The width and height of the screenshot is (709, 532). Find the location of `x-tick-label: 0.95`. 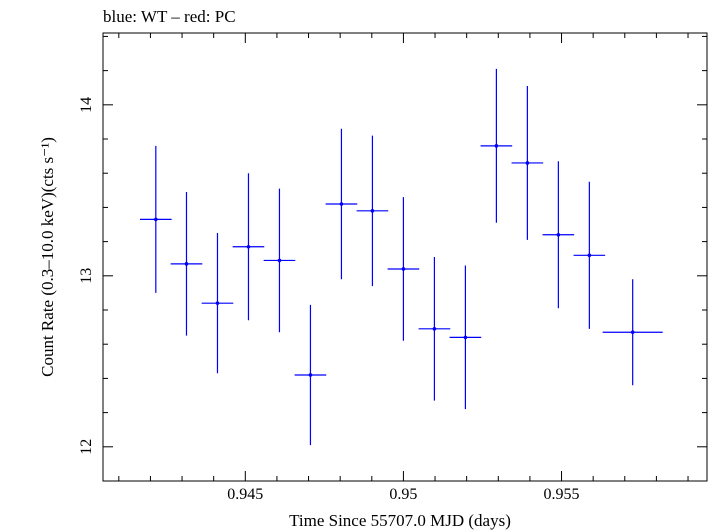

x-tick-label: 0.95 is located at coordinates (403, 494).